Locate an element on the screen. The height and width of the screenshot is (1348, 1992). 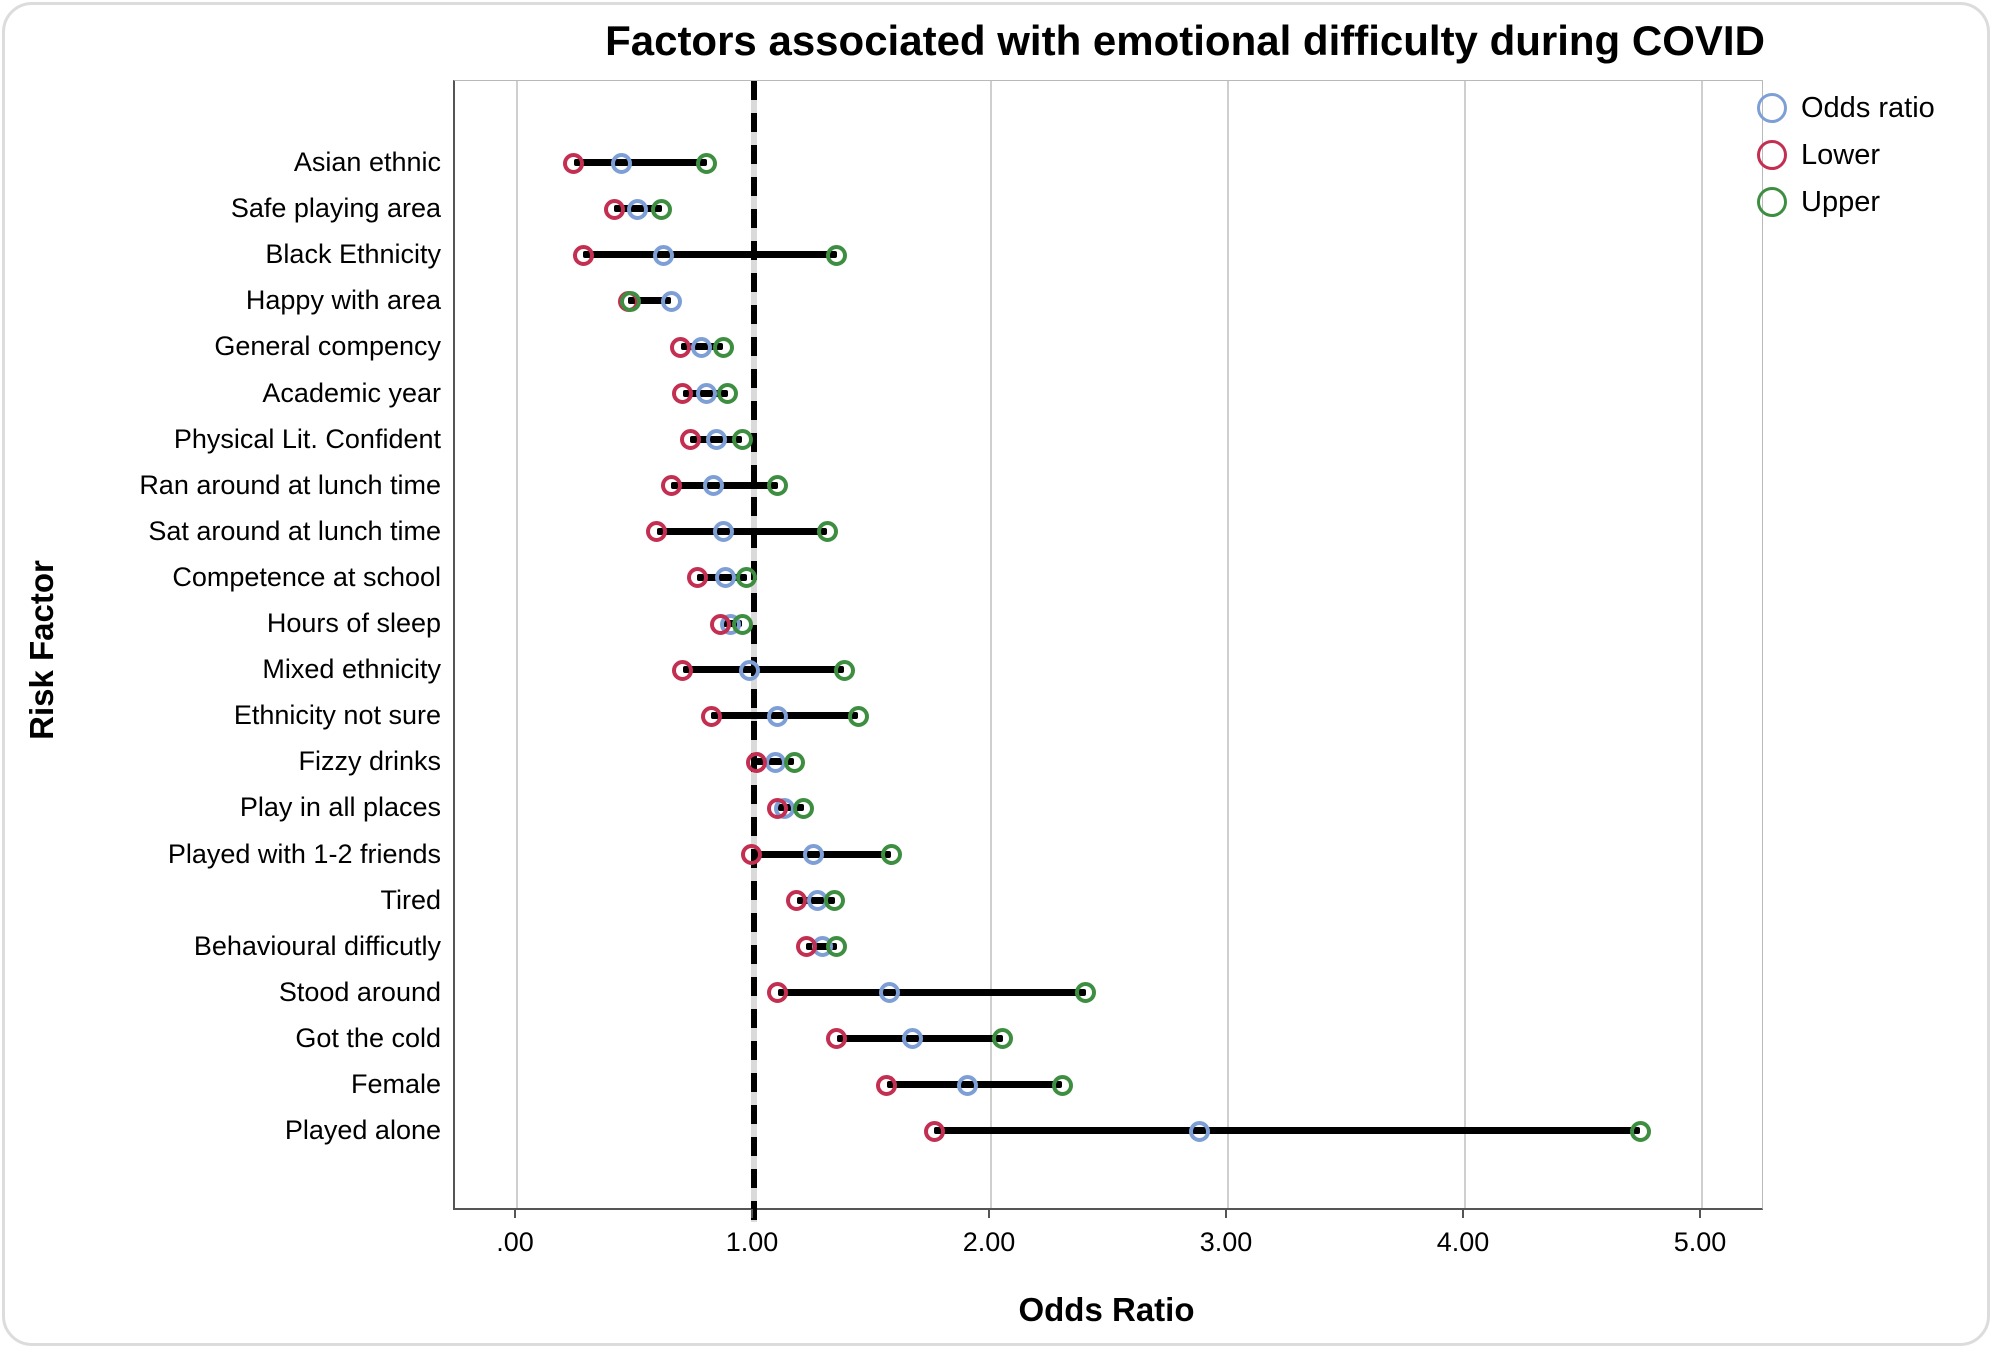
category-label: Competence at school is located at coordinates (306, 576).